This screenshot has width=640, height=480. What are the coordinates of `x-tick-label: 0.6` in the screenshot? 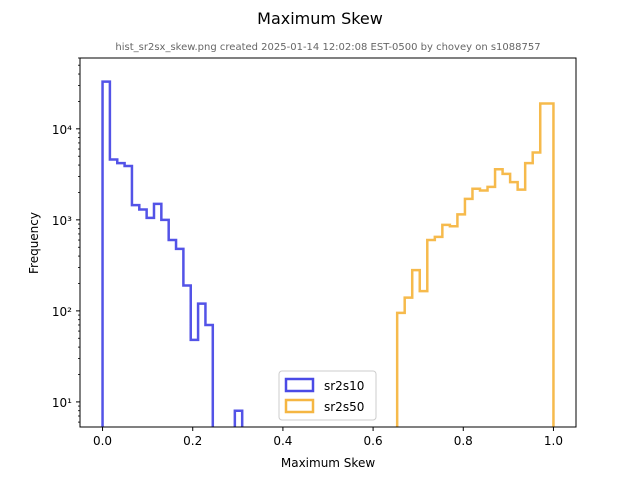 It's located at (373, 441).